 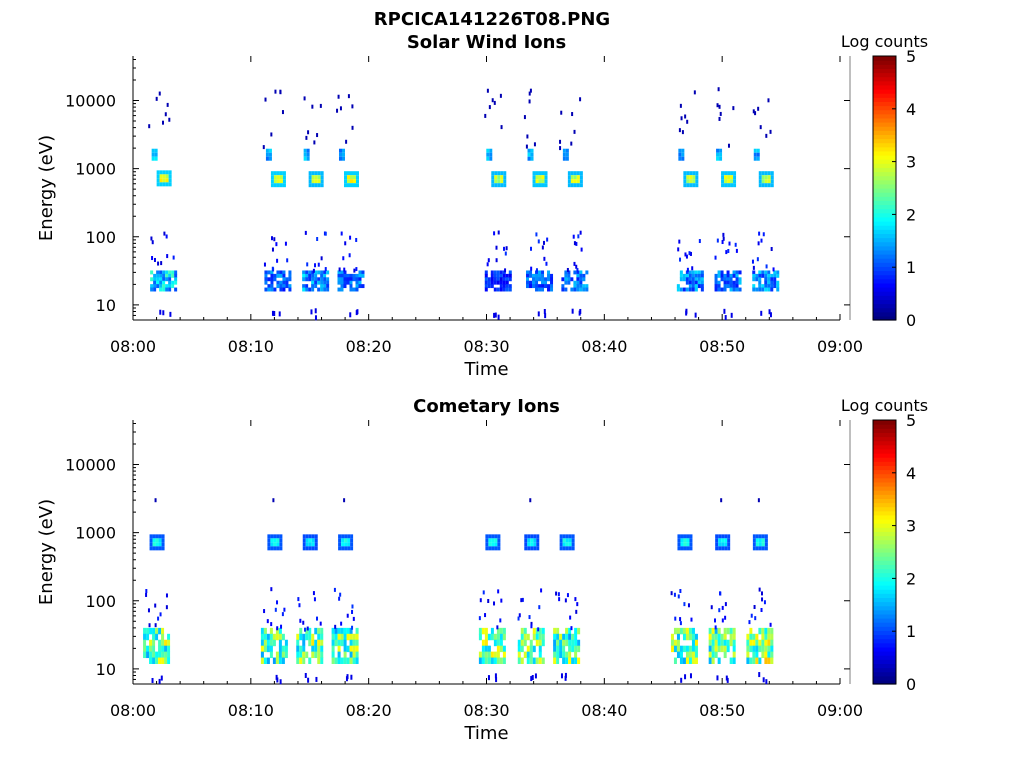 I want to click on colorbar-frame, so click(x=884, y=552).